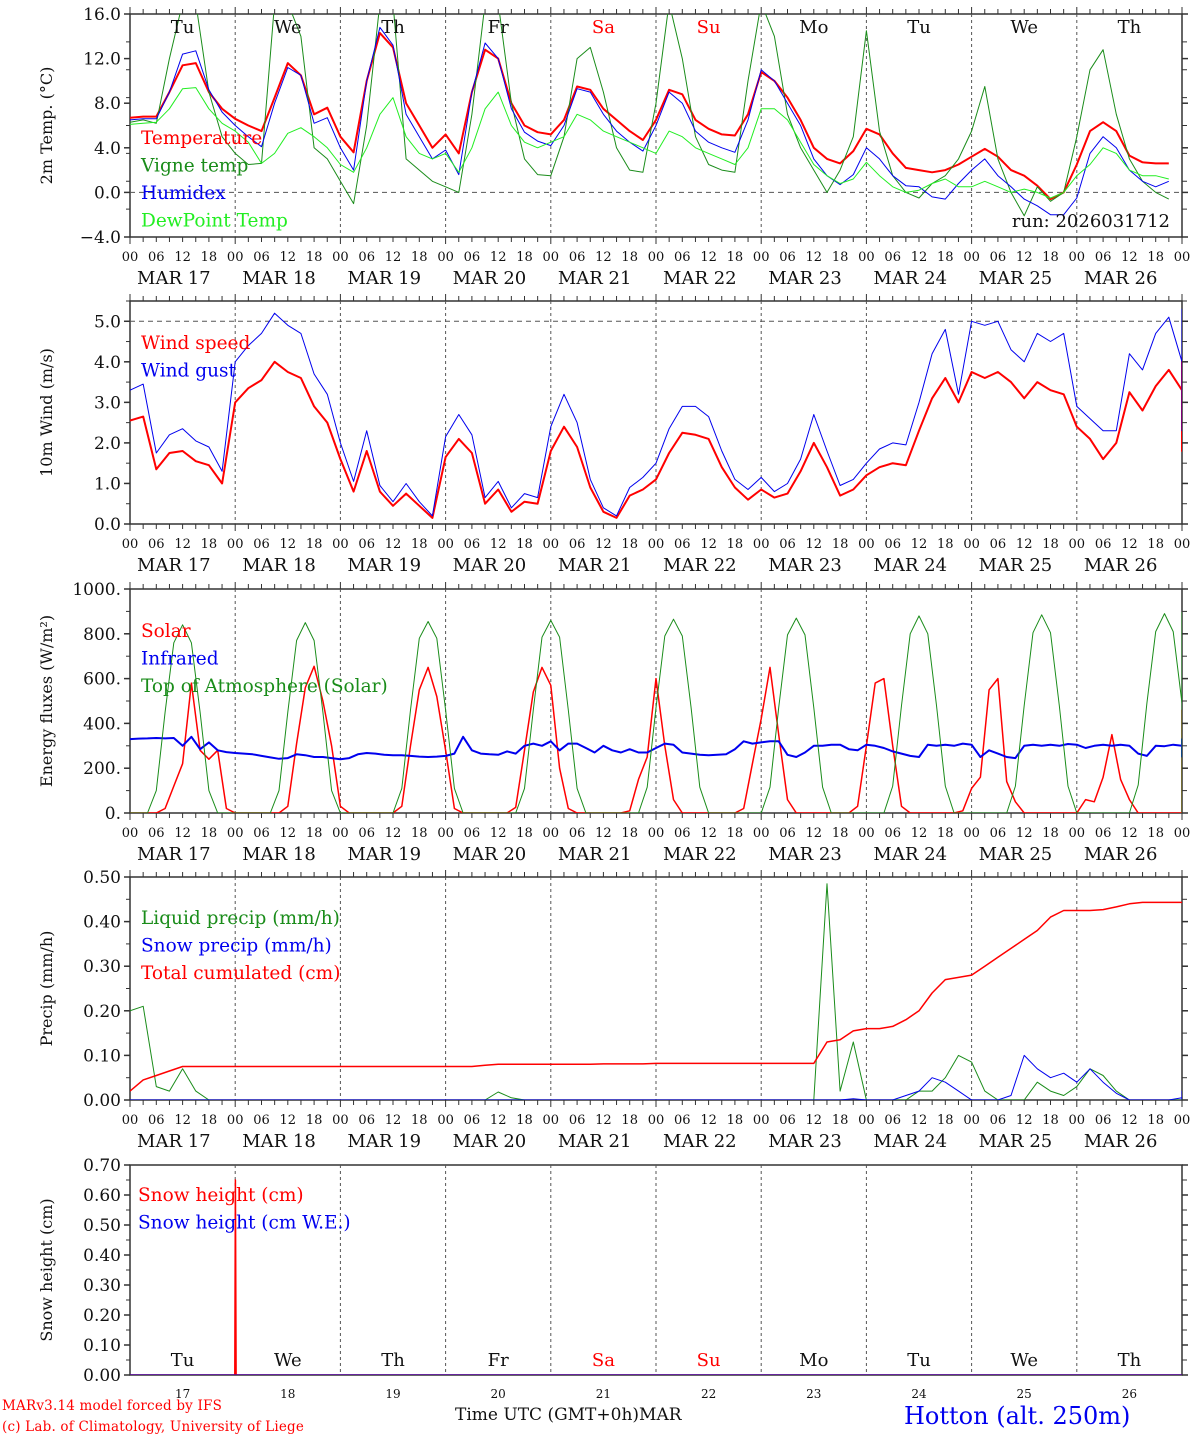 The height and width of the screenshot is (1440, 1194). What do you see at coordinates (182, 1394) in the screenshot?
I see `day-number-label: 17` at bounding box center [182, 1394].